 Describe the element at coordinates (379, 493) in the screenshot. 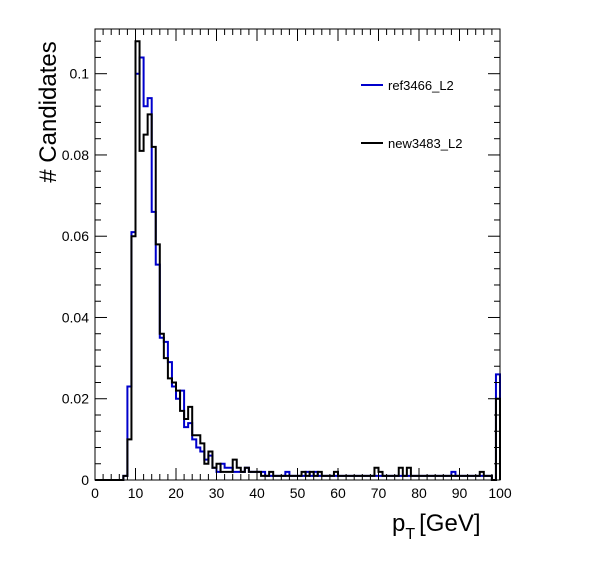

I see `x-tick-label: 70` at that location.